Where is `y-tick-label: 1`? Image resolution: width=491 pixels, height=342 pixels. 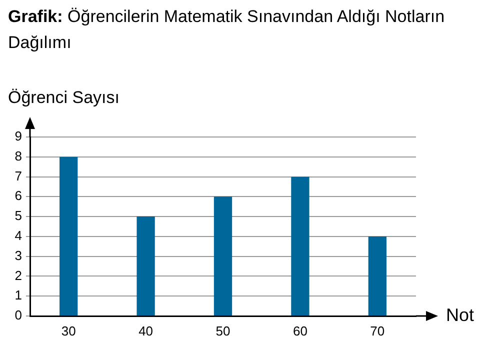
y-tick-label: 1 is located at coordinates (18, 295).